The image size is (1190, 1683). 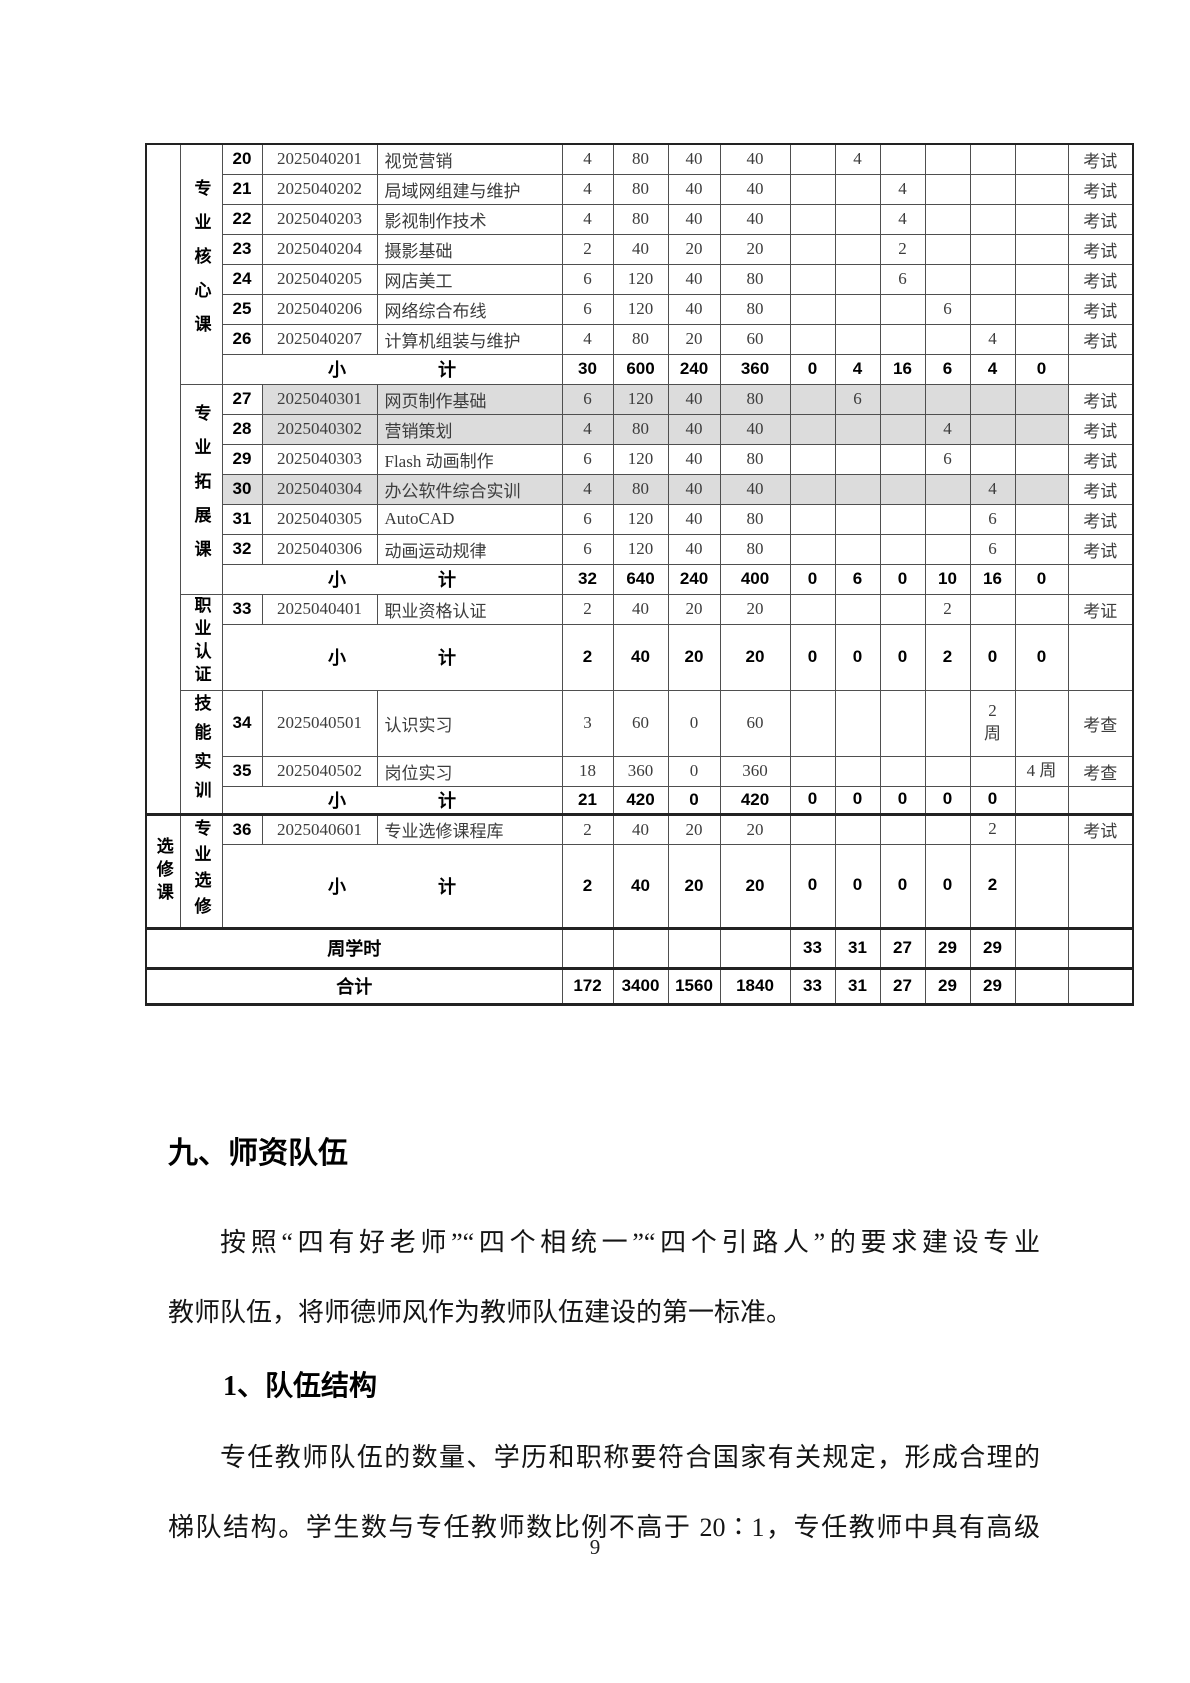 What do you see at coordinates (857, 159) in the screenshot?
I see `semester-2-hours: 4` at bounding box center [857, 159].